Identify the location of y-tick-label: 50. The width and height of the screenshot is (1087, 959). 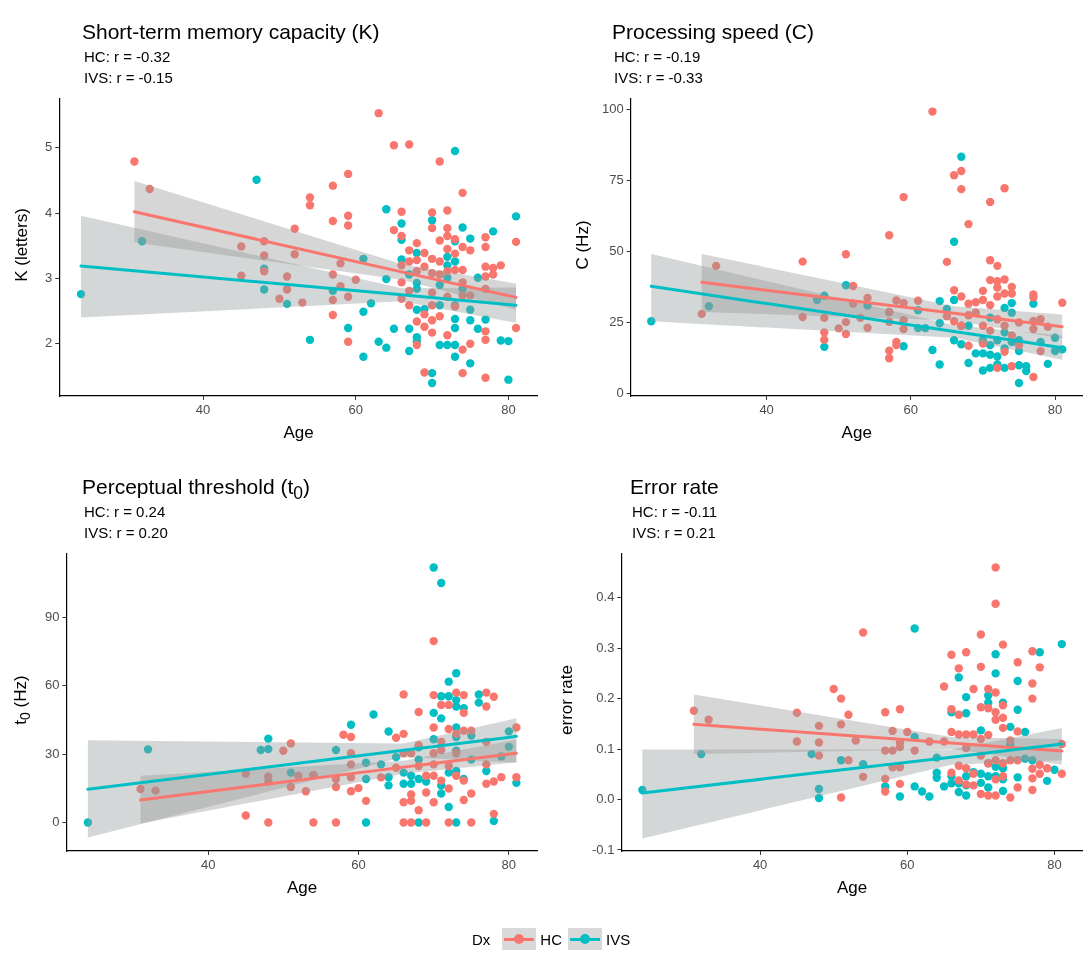
(616, 251).